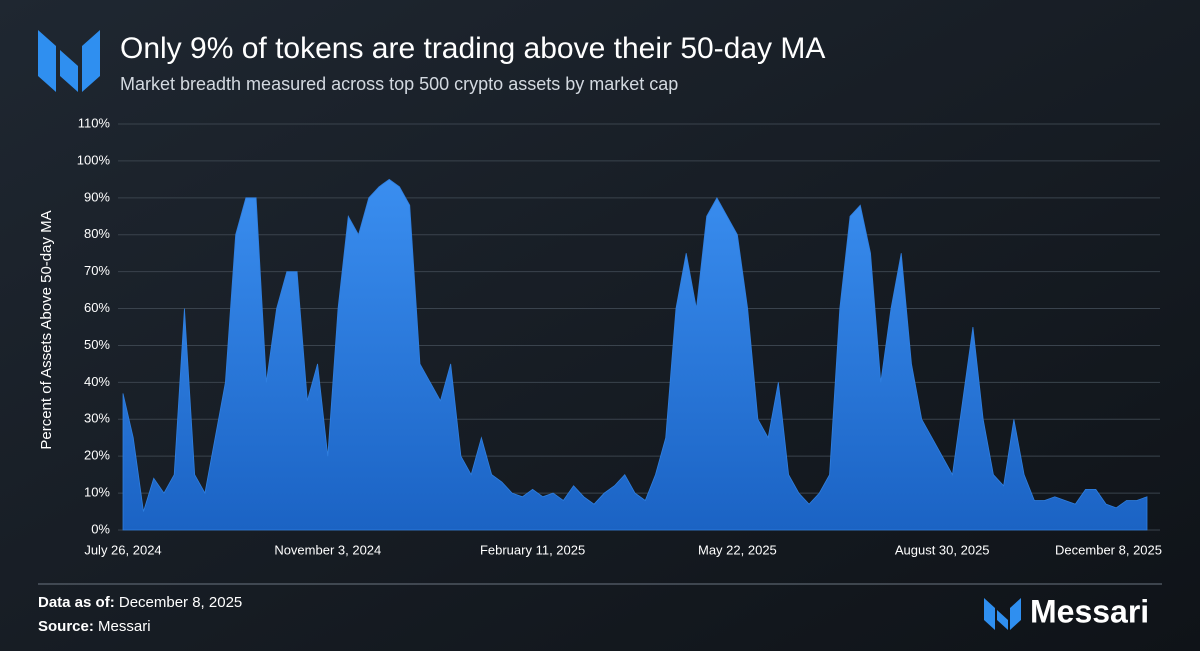 The width and height of the screenshot is (1200, 651). I want to click on x-tick-label: May 22, 2025, so click(737, 549).